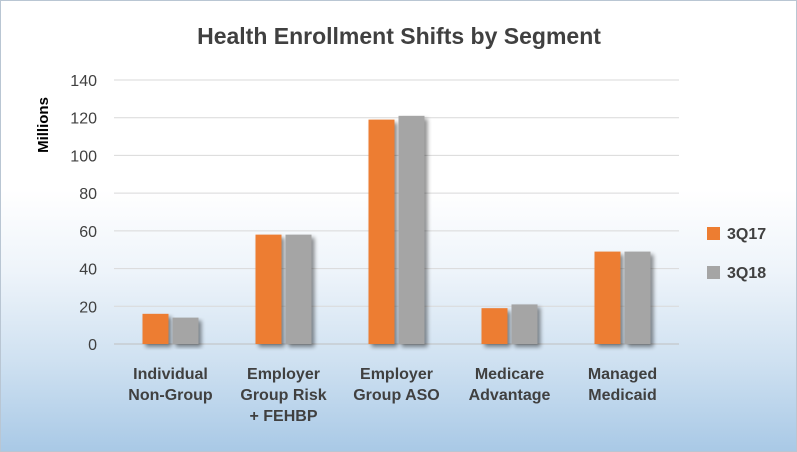 The width and height of the screenshot is (797, 452). What do you see at coordinates (83, 81) in the screenshot?
I see `y-tick-label: 140` at bounding box center [83, 81].